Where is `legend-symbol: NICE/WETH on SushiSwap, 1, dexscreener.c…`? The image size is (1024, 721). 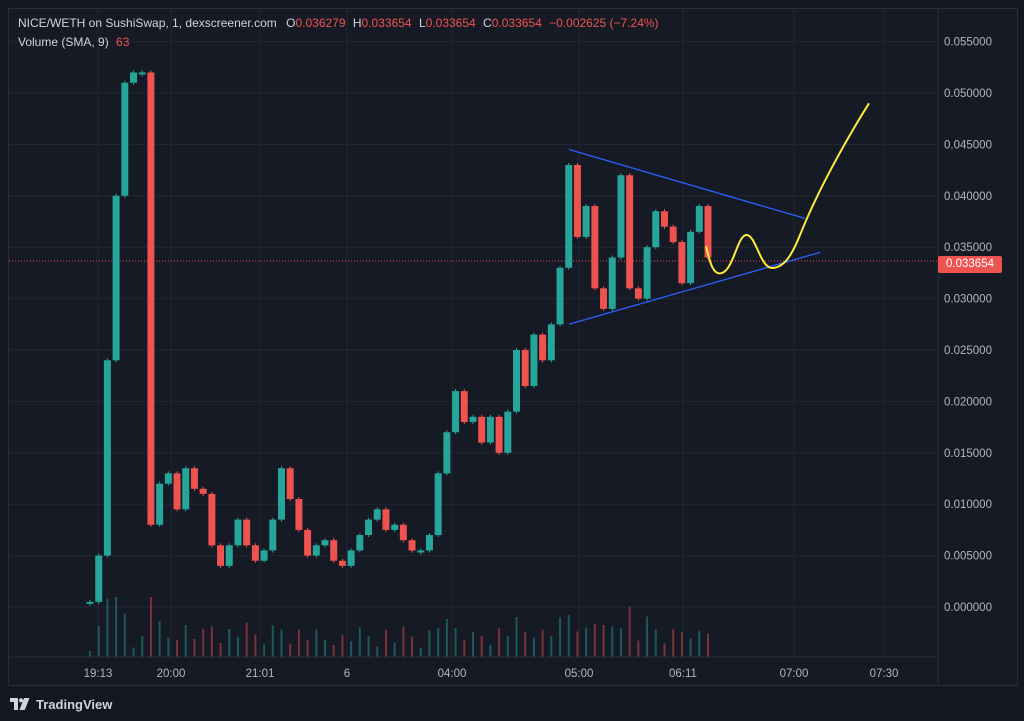
legend-symbol: NICE/WETH on SushiSwap, 1, dexscreener.c… is located at coordinates (147, 23).